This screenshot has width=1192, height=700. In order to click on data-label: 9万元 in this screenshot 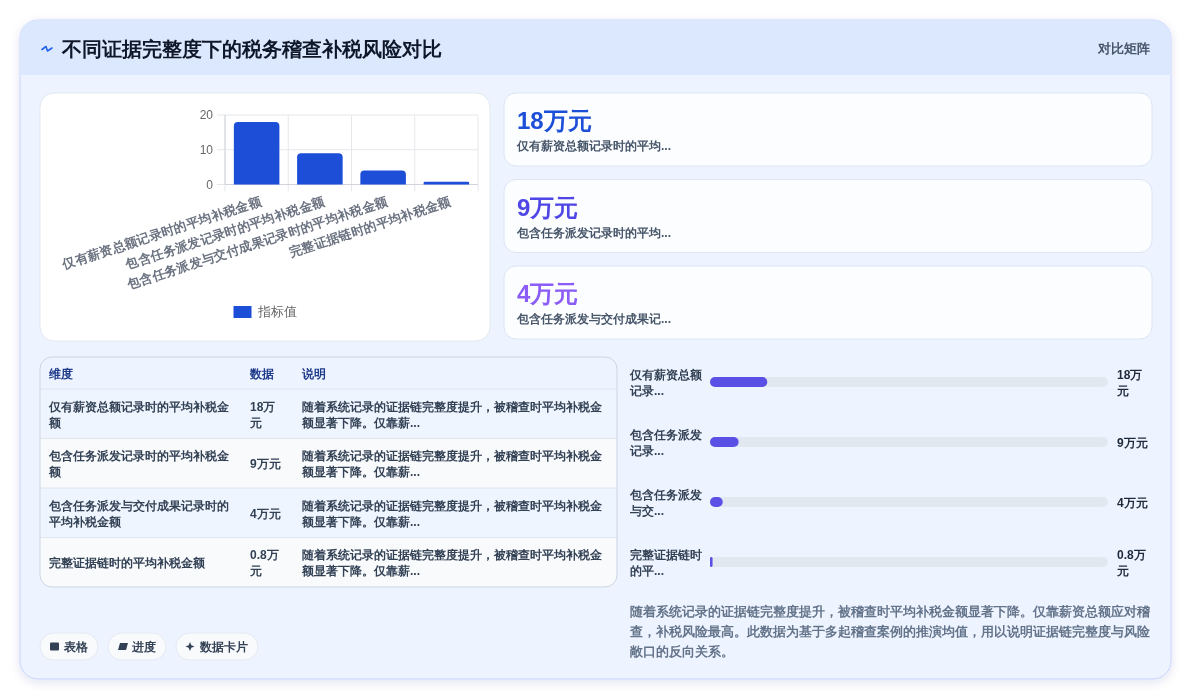, I will do `click(1132, 443)`.